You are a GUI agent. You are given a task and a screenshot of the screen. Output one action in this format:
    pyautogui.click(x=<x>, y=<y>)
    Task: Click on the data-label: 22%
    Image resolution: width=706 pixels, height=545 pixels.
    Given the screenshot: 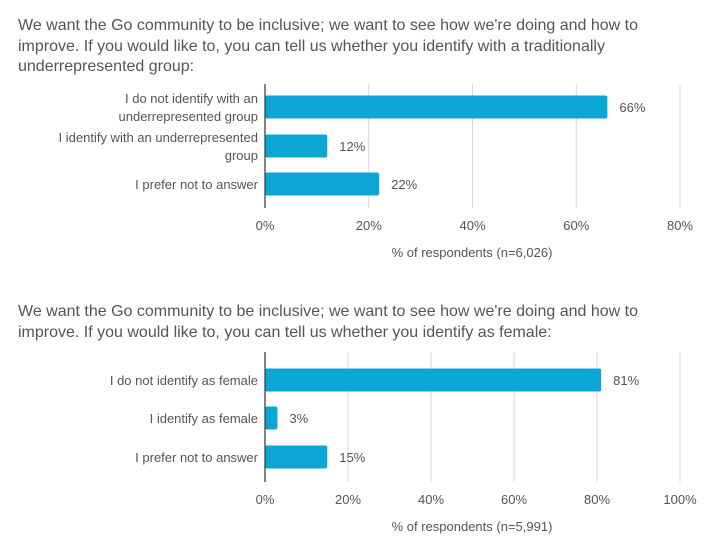 What is the action you would take?
    pyautogui.click(x=404, y=184)
    